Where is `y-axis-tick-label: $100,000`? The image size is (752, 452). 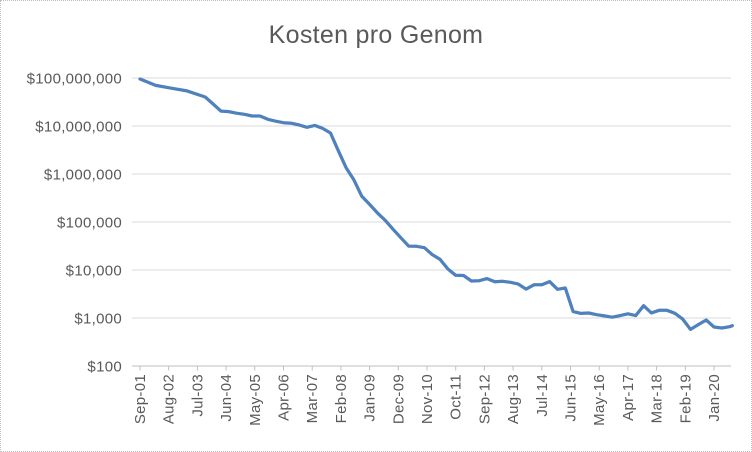 y-axis-tick-label: $100,000 is located at coordinates (89, 223).